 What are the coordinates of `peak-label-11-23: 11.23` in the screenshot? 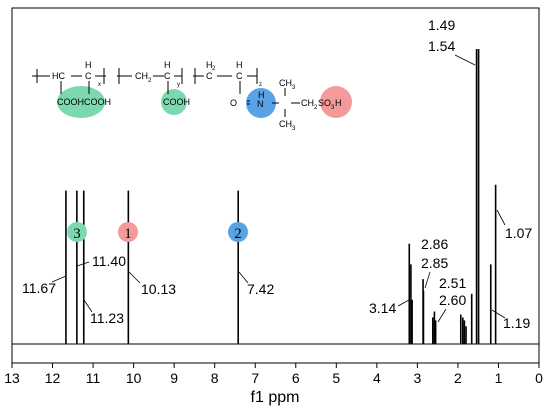 It's located at (107, 318).